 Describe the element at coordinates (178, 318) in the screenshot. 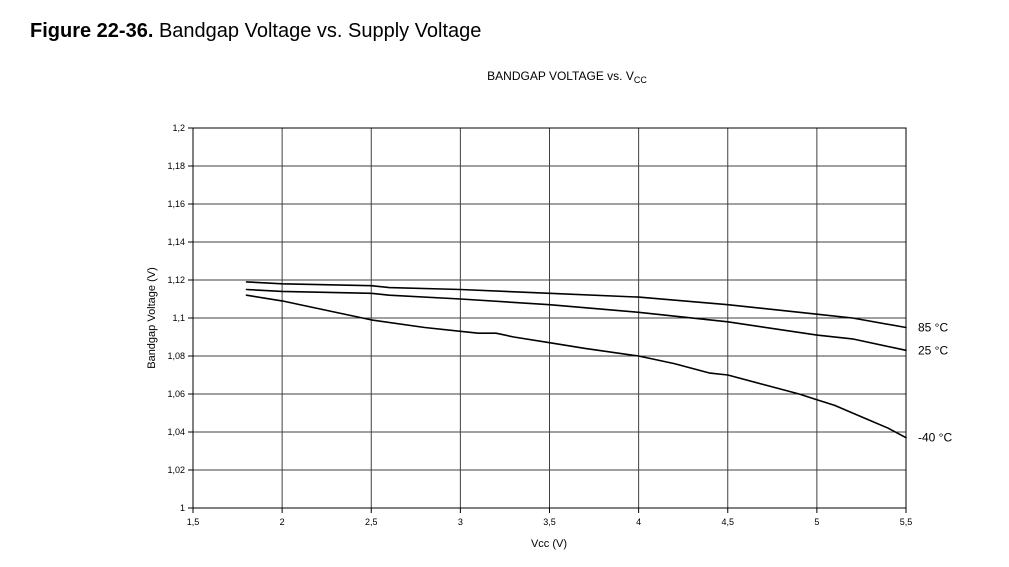

I see `y-tick-label: 1,1` at that location.